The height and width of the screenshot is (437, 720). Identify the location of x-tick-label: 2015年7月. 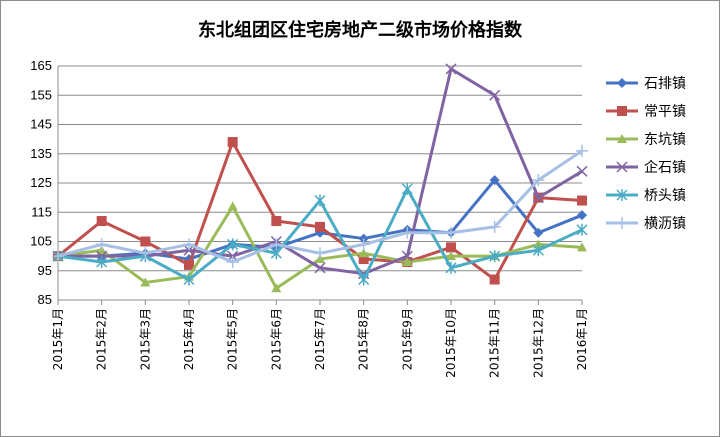
(320, 339).